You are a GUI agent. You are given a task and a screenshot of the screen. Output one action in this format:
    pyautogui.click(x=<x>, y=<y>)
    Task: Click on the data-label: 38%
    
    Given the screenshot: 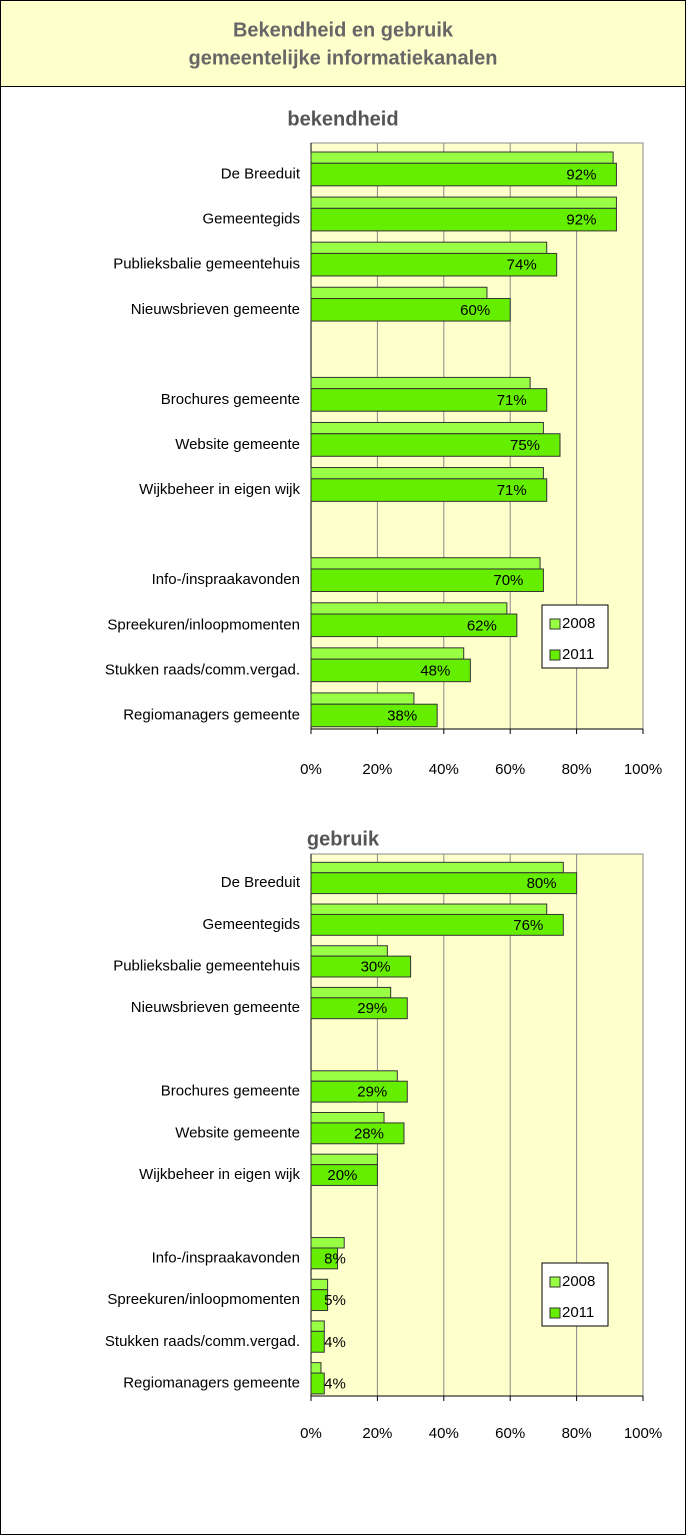 What is the action you would take?
    pyautogui.click(x=402, y=715)
    